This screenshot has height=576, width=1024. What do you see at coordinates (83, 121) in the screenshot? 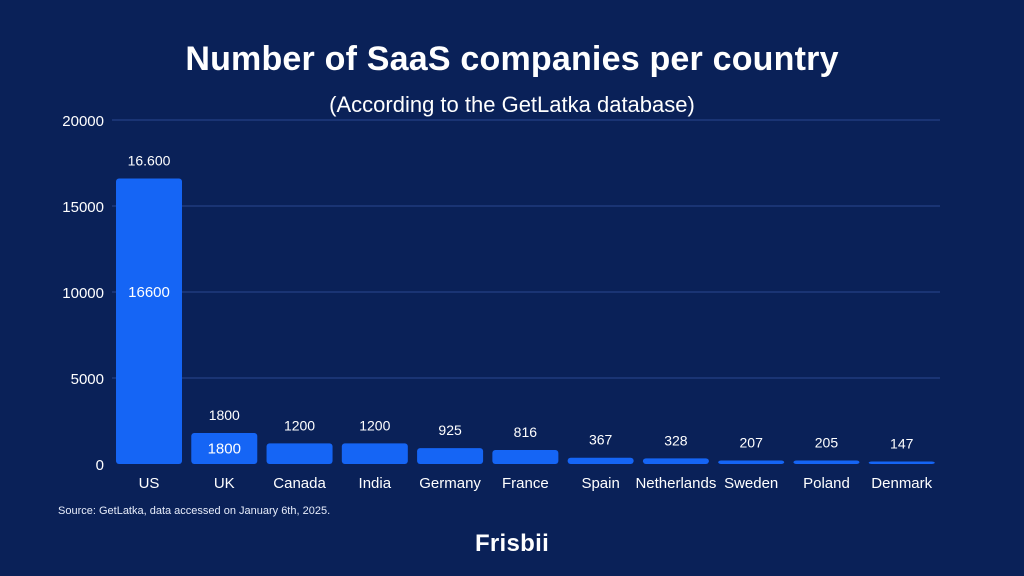
I see `y-tick-label: 20000` at bounding box center [83, 121].